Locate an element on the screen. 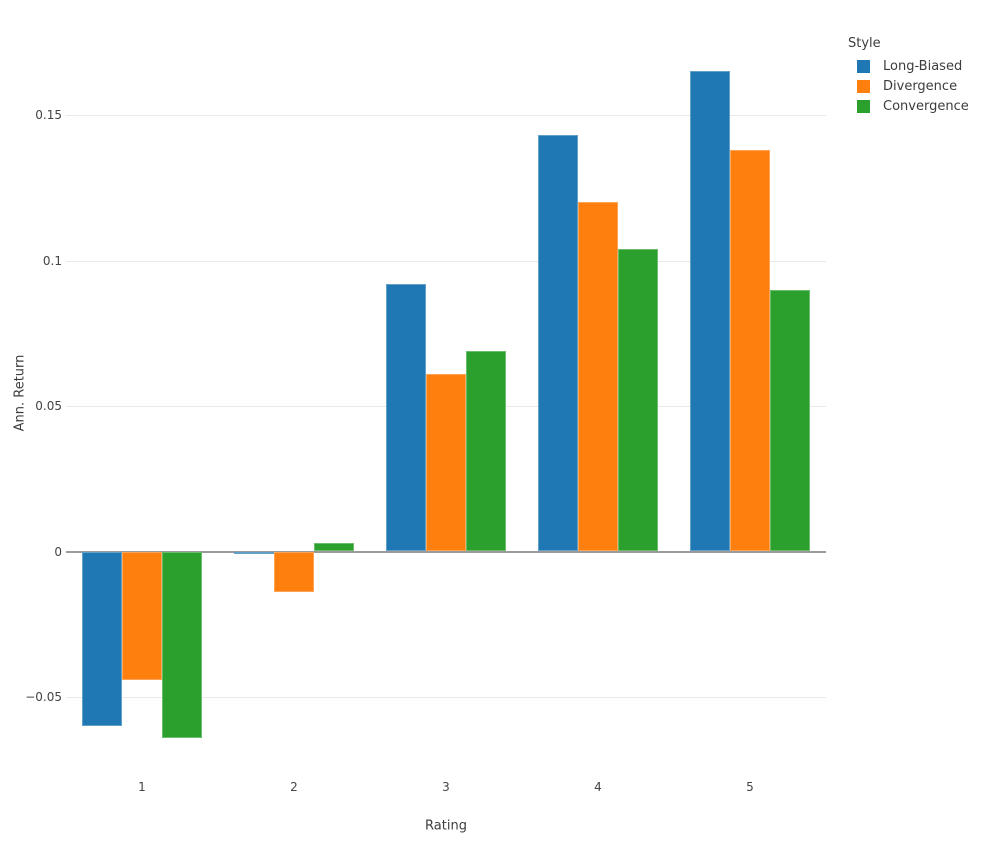 This screenshot has width=988, height=845. legend: Style Long-Biased Divergence Convergence is located at coordinates (908, 76).